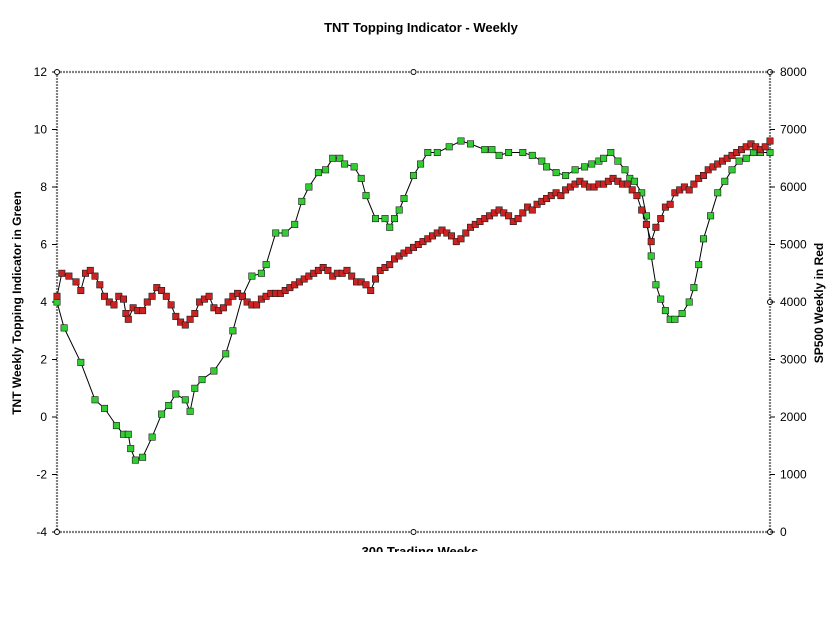 This screenshot has height=626, width=833. What do you see at coordinates (793, 417) in the screenshot?
I see `right-tick-label: 2000` at bounding box center [793, 417].